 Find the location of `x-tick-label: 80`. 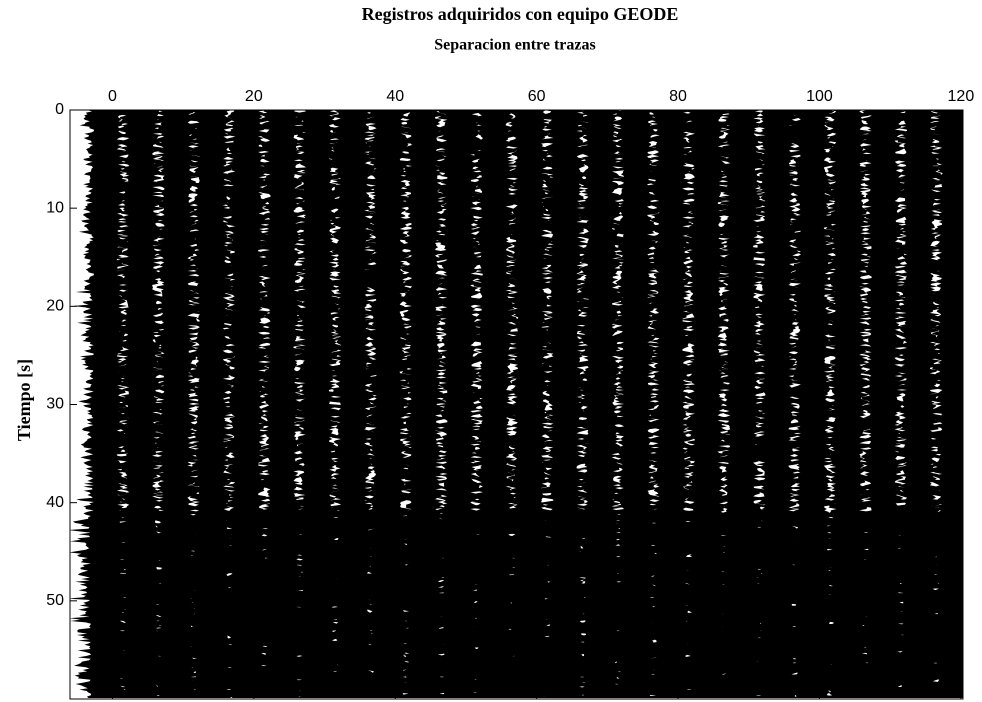

x-tick-label: 80 is located at coordinates (678, 96).